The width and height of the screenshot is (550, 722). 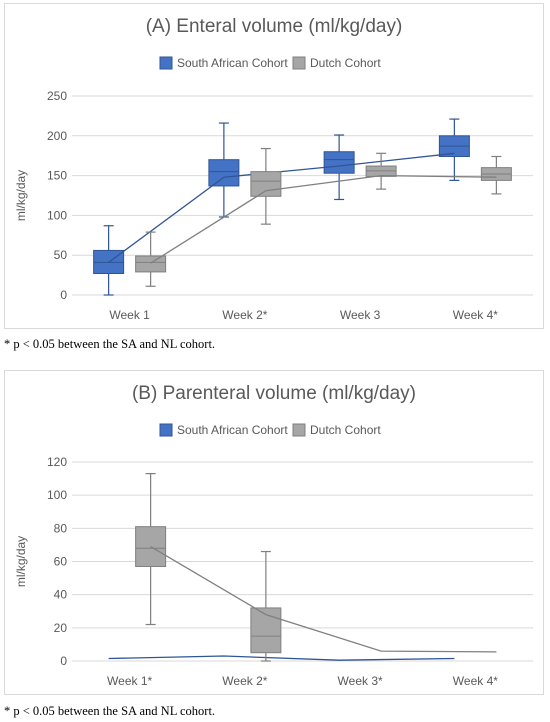 What do you see at coordinates (61, 628) in the screenshot?
I see `y-tick-label: 20` at bounding box center [61, 628].